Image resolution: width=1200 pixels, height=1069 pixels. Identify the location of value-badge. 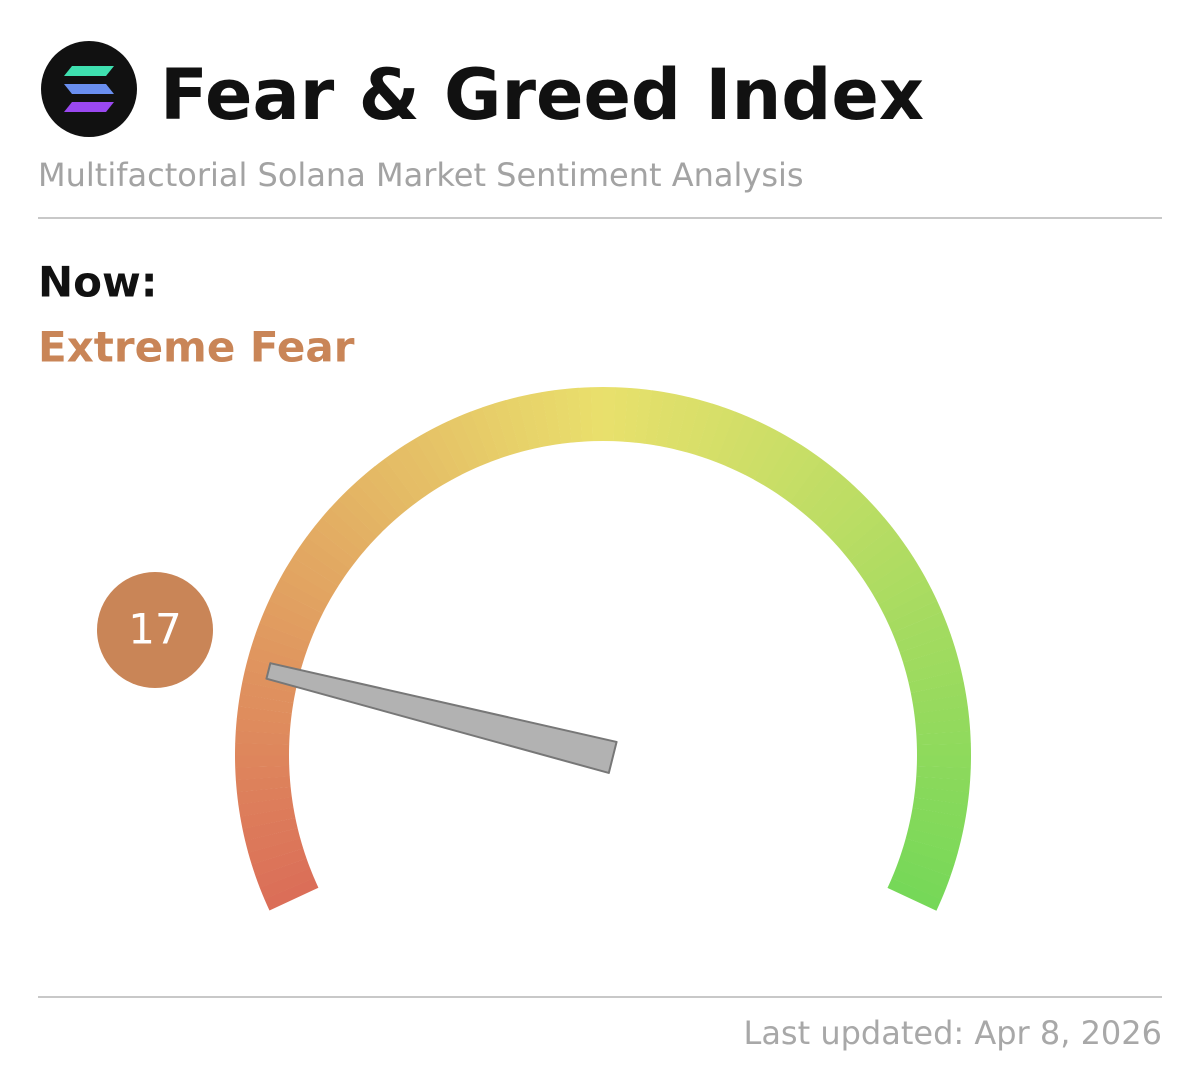
(155, 630).